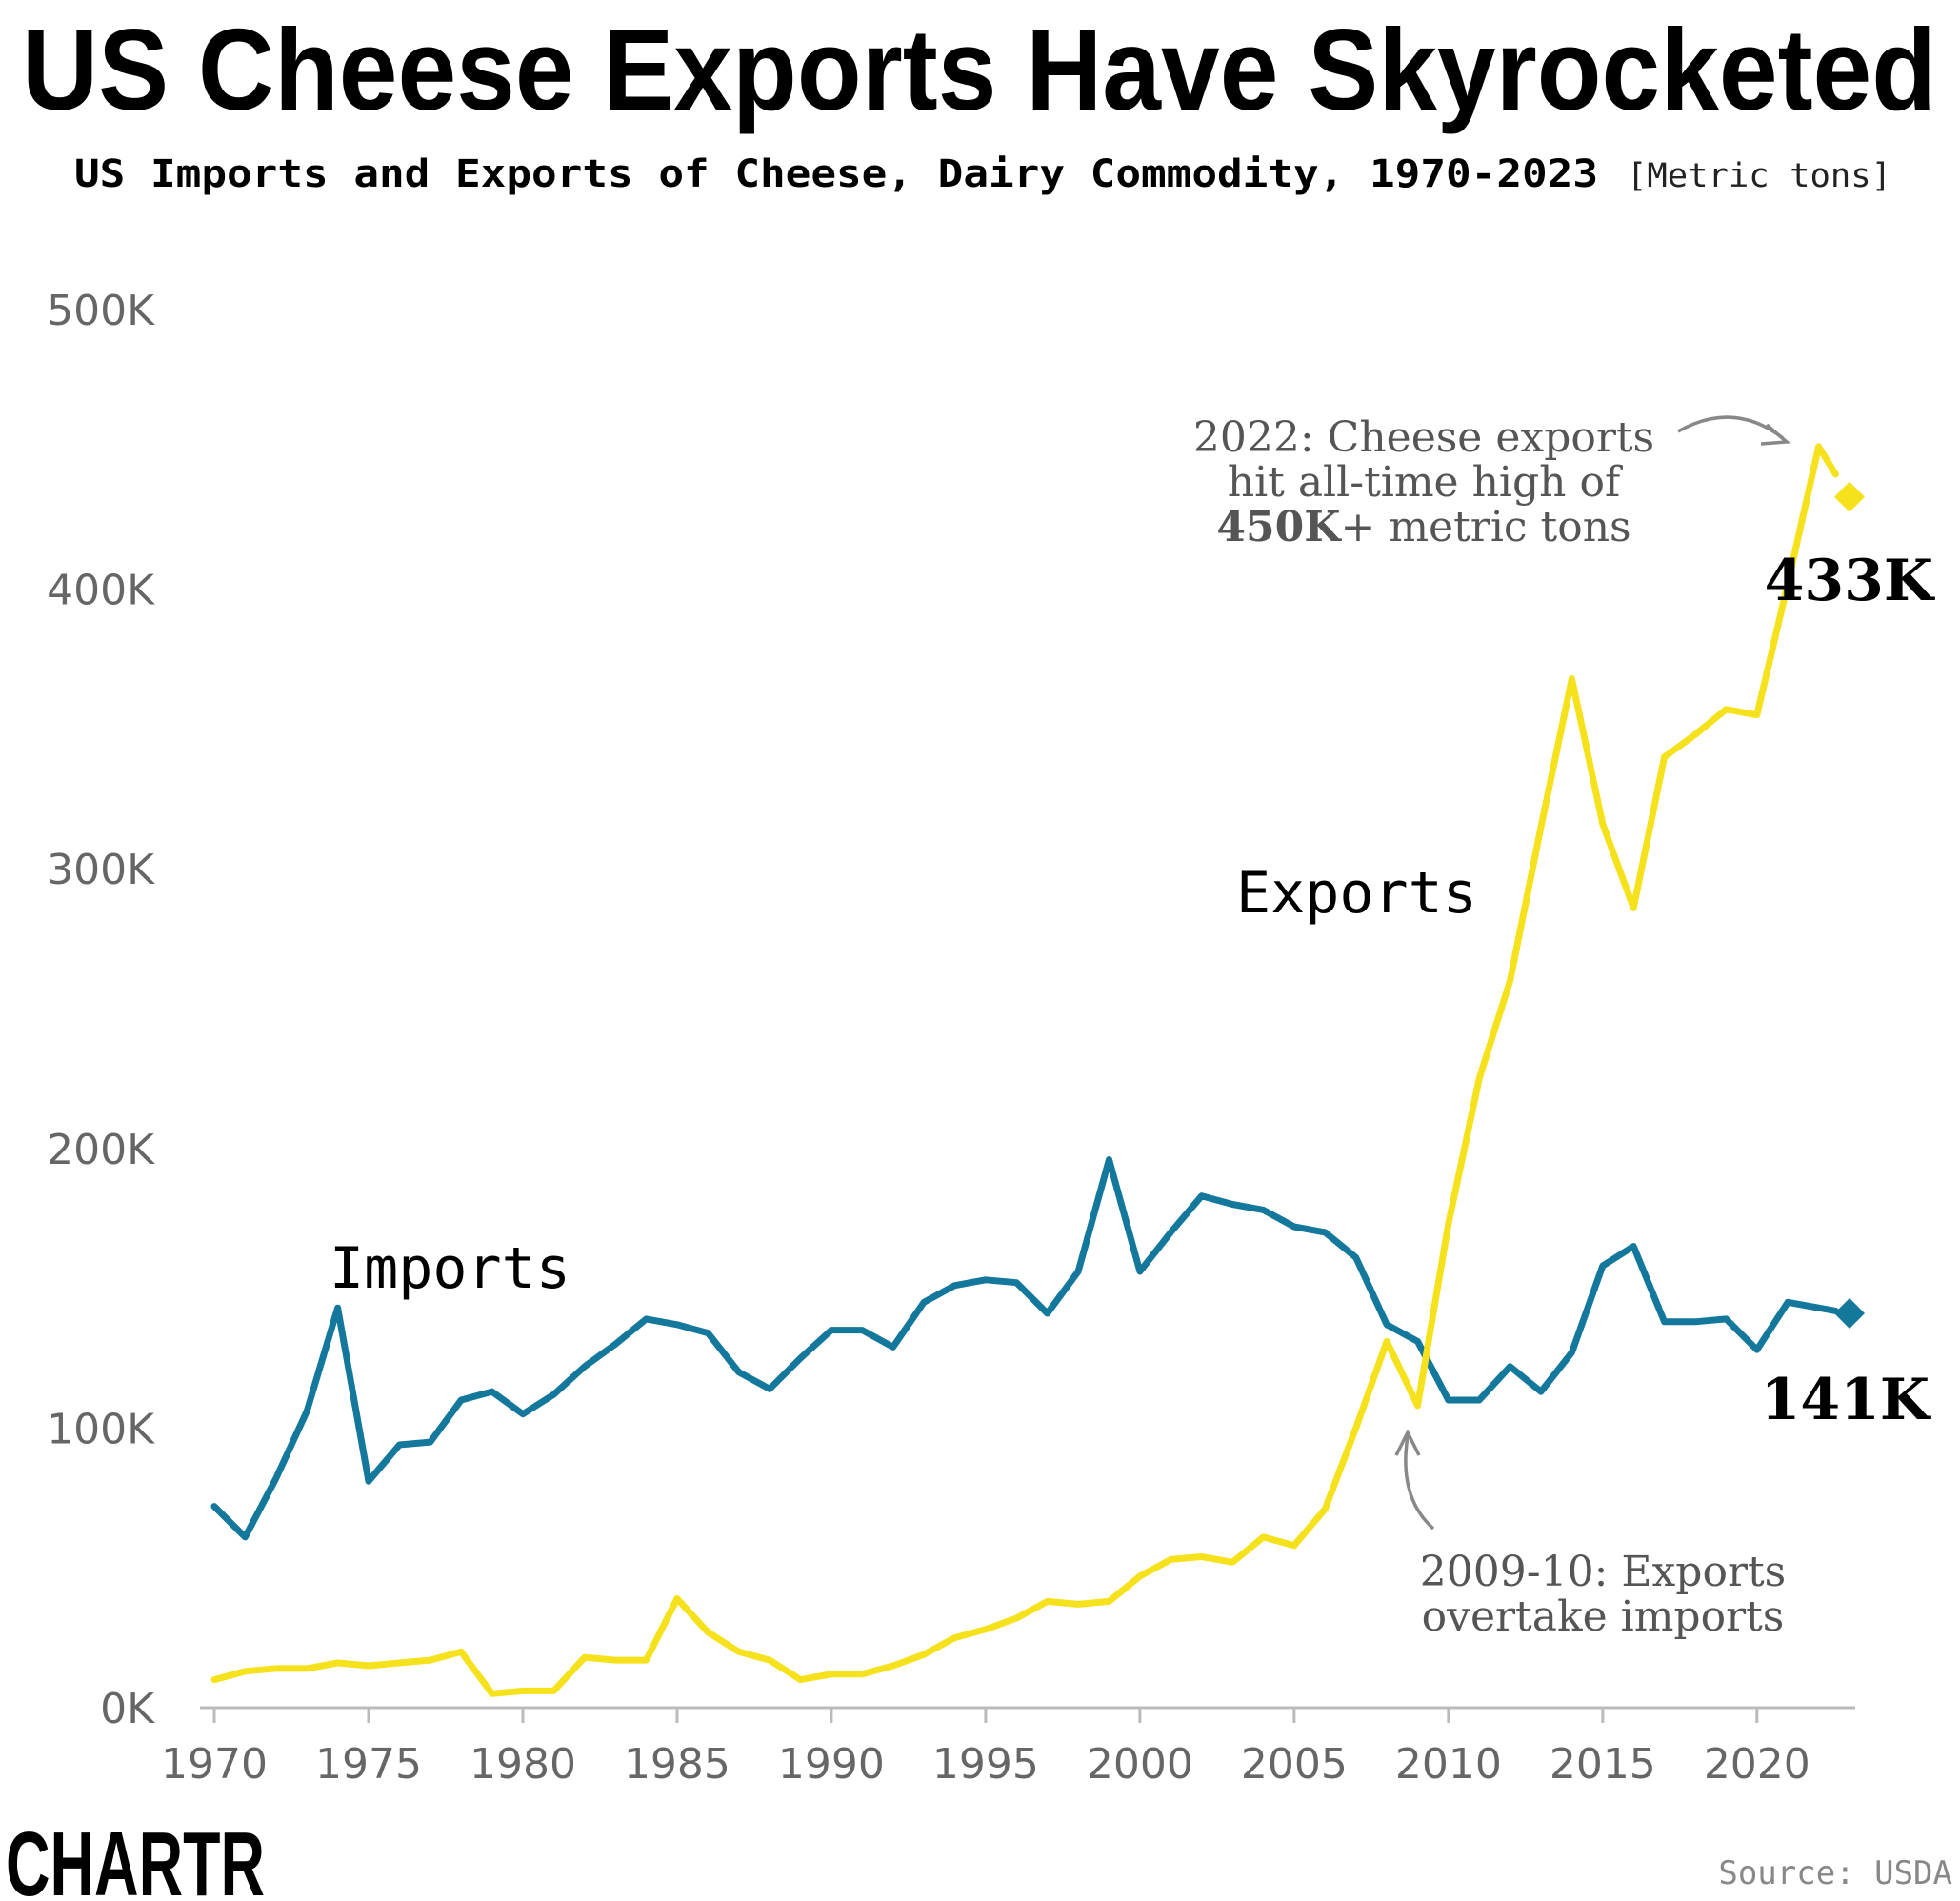  Describe the element at coordinates (1279, 527) in the screenshot. I see `peak-annotation-bold: 450K` at that location.